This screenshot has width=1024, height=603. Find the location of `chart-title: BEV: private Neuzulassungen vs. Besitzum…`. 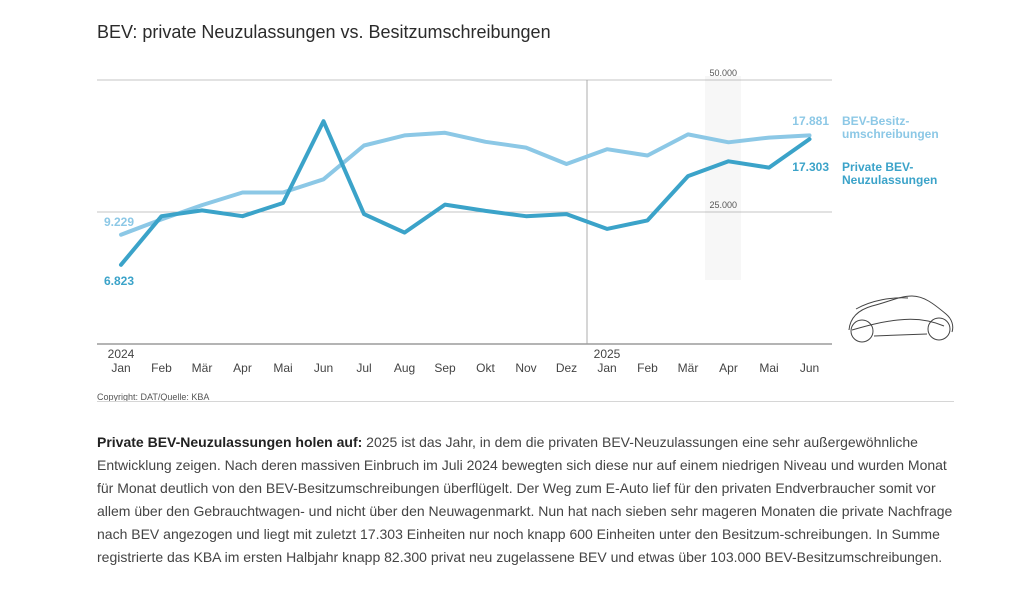

chart-title: BEV: private Neuzulassungen vs. Besitzum… is located at coordinates (324, 32).